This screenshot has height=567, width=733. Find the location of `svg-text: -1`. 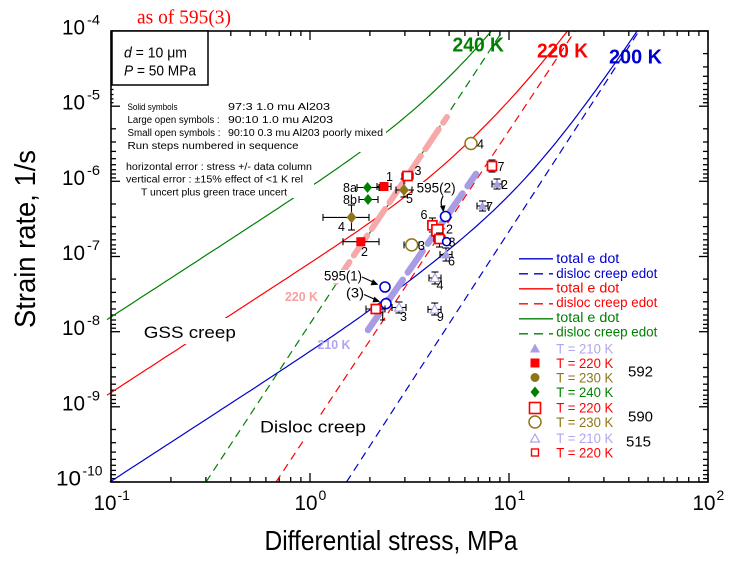

svg-text: -1 is located at coordinates (124, 495).